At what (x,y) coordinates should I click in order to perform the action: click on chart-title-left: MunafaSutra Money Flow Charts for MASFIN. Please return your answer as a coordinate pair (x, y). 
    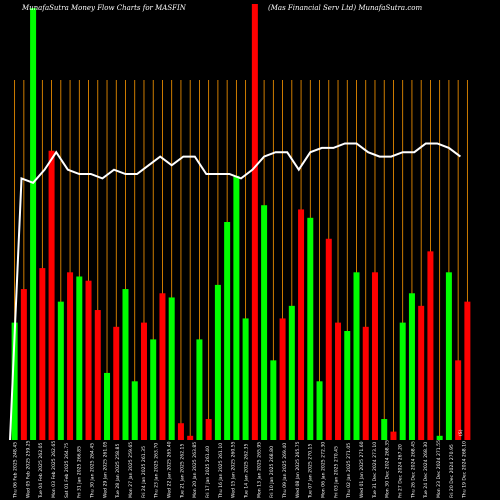
    Looking at the image, I should click on (104, 8).